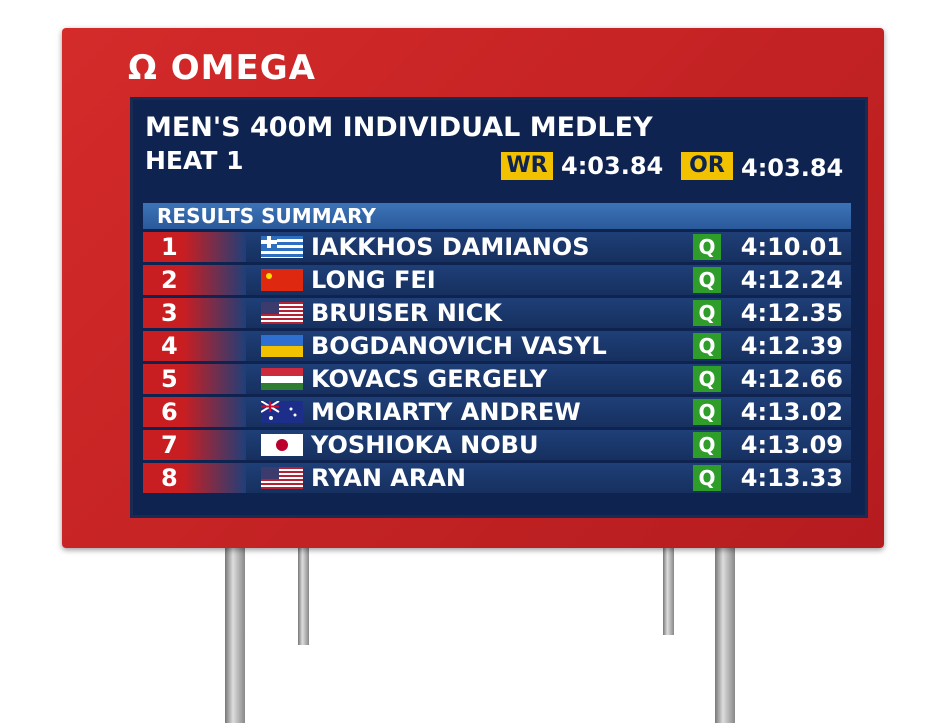  I want to click on result-row: 1 IAKKHOS DAMIANOS Q 4:10.01, so click(497, 247).